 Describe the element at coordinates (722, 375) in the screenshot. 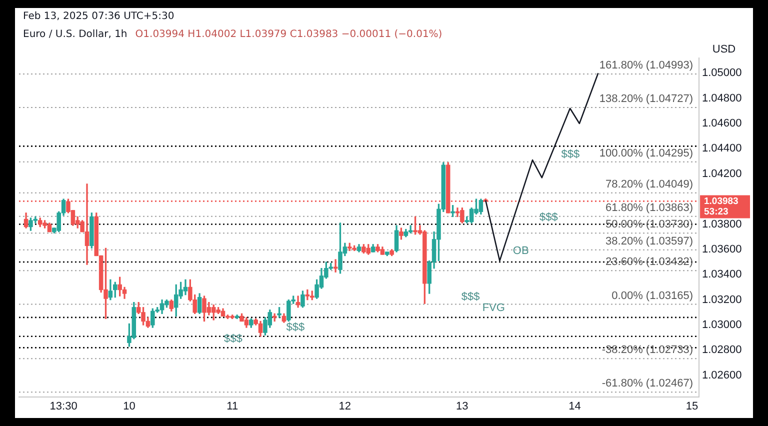

I see `y-tick-label: 1.02600` at that location.